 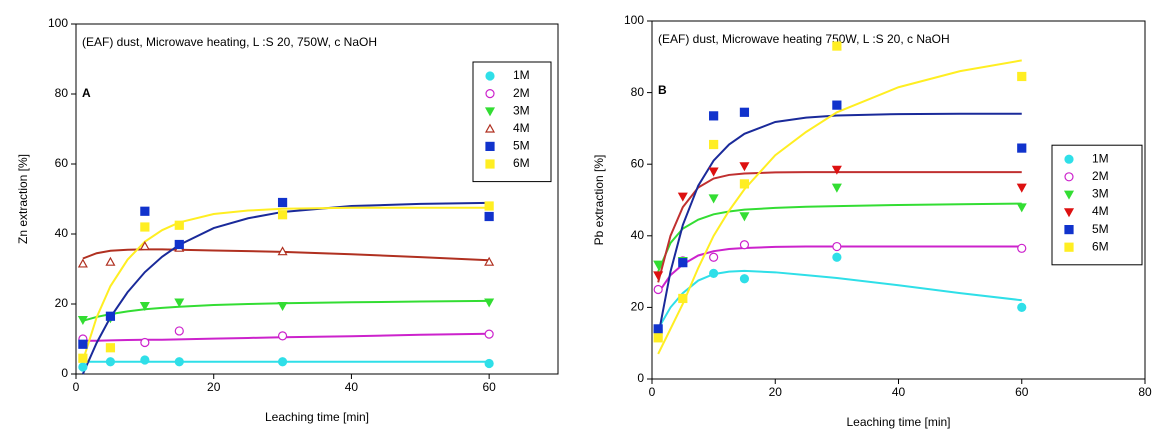 I want to click on legend-box, so click(x=512, y=122).